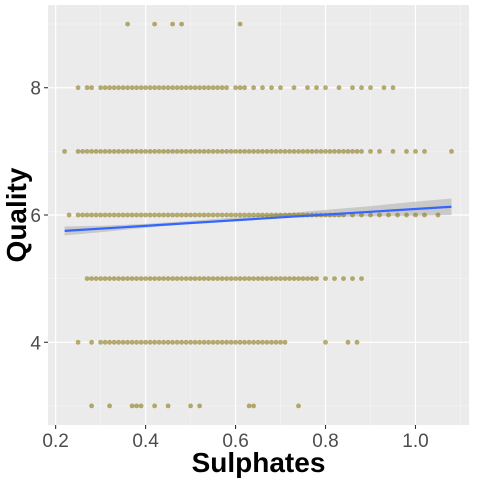 This screenshot has width=480, height=485. Describe the element at coordinates (35, 89) in the screenshot. I see `y-tick-label: 8` at that location.